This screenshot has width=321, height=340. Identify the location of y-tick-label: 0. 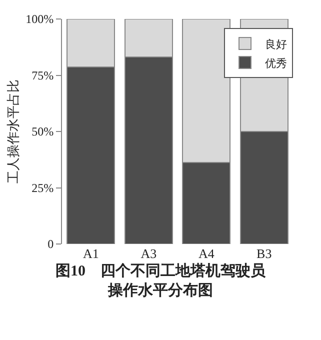
(51, 244).